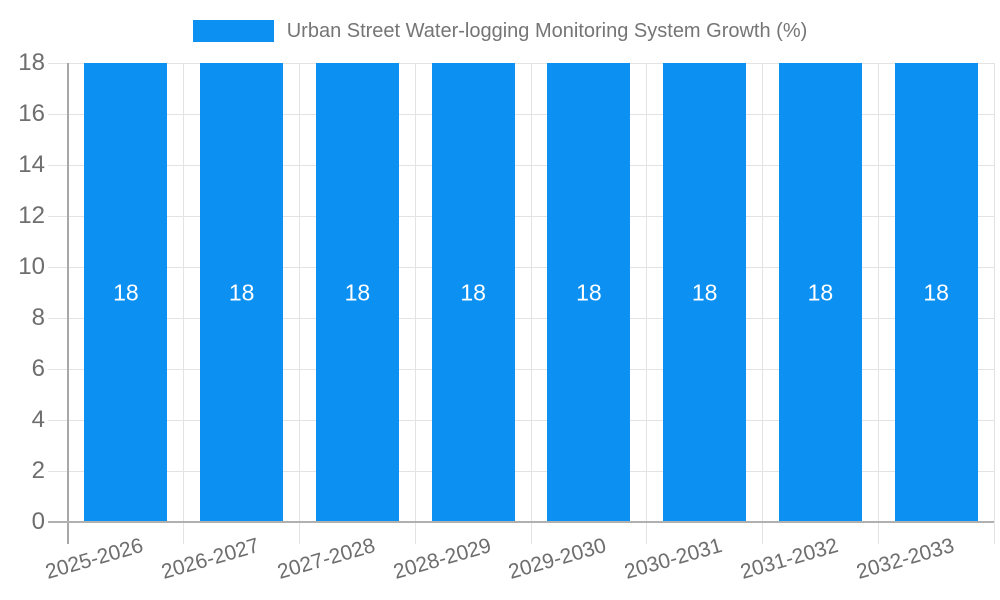  I want to click on legend-color-swatch, so click(233, 31).